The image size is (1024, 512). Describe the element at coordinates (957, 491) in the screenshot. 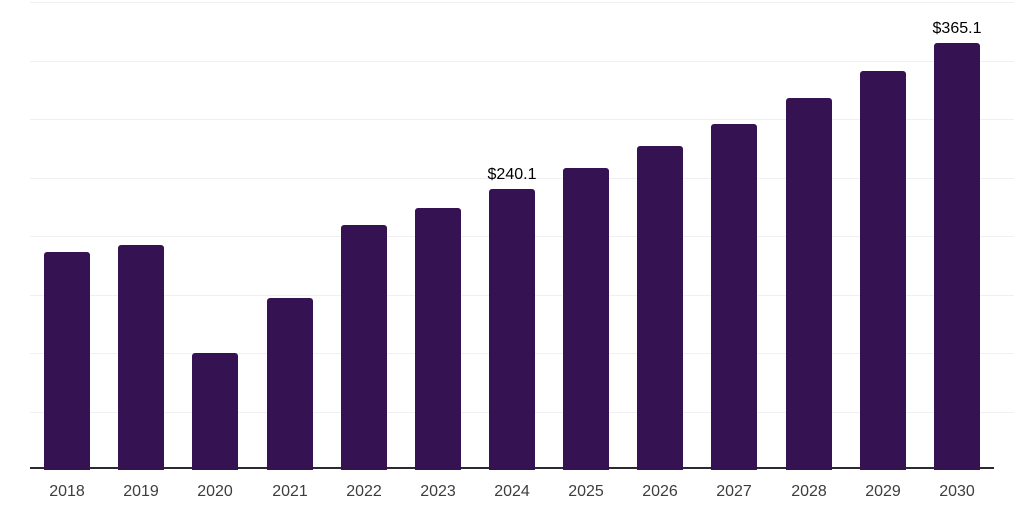

I see `x-tick-label-2030: 2030` at that location.